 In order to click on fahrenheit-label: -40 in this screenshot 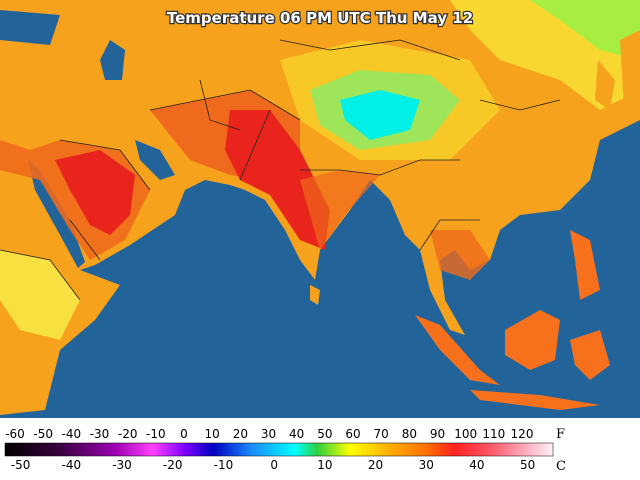, I will do `click(72, 434)`.